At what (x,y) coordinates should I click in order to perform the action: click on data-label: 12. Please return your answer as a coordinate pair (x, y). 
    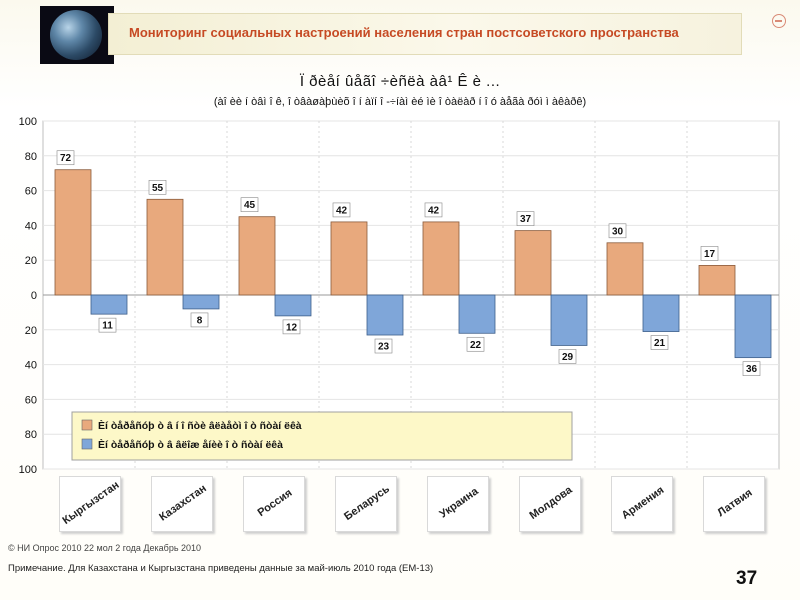
    Looking at the image, I should click on (292, 327).